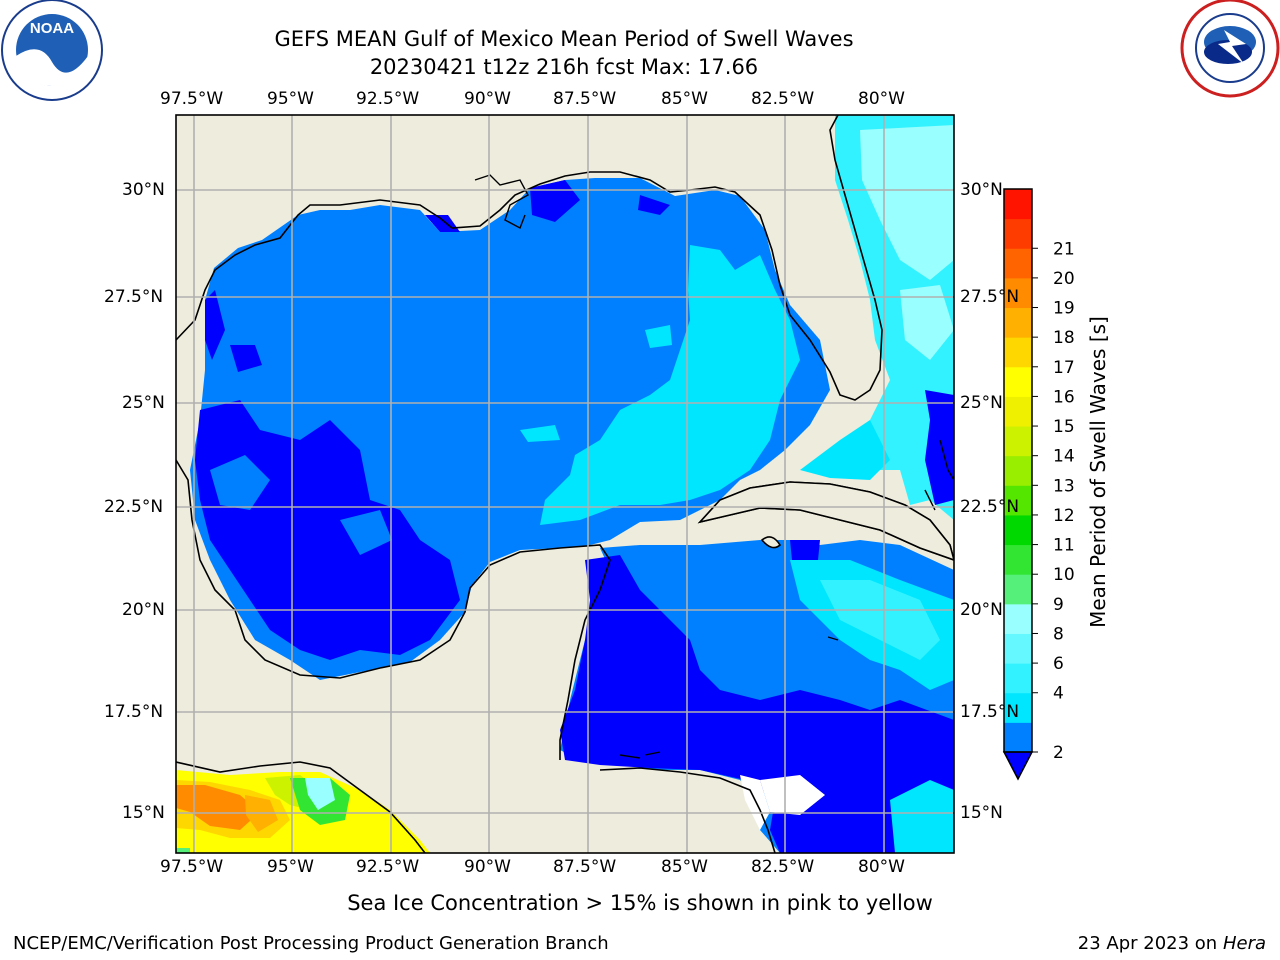 Image resolution: width=1280 pixels, height=960 pixels. Describe the element at coordinates (585, 99) in the screenshot. I see `lon-label-top: 87.5°W` at that location.